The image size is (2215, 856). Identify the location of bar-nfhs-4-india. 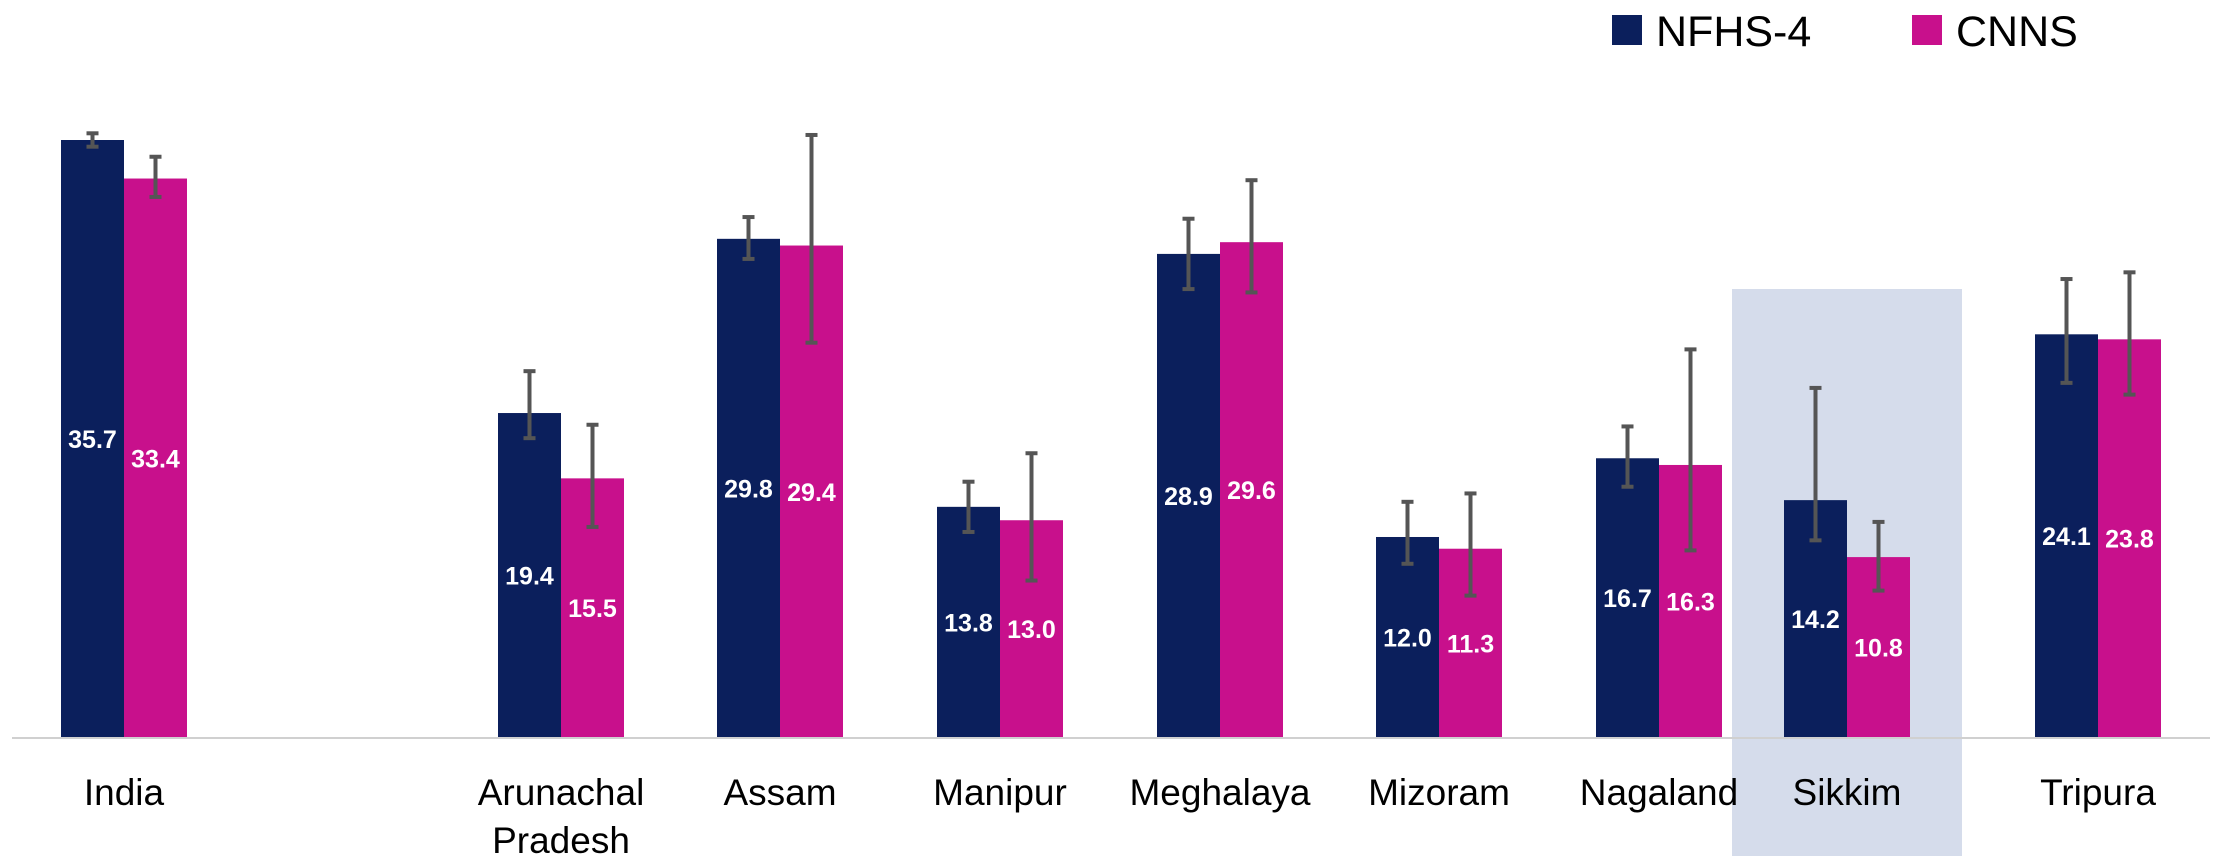
(92, 439).